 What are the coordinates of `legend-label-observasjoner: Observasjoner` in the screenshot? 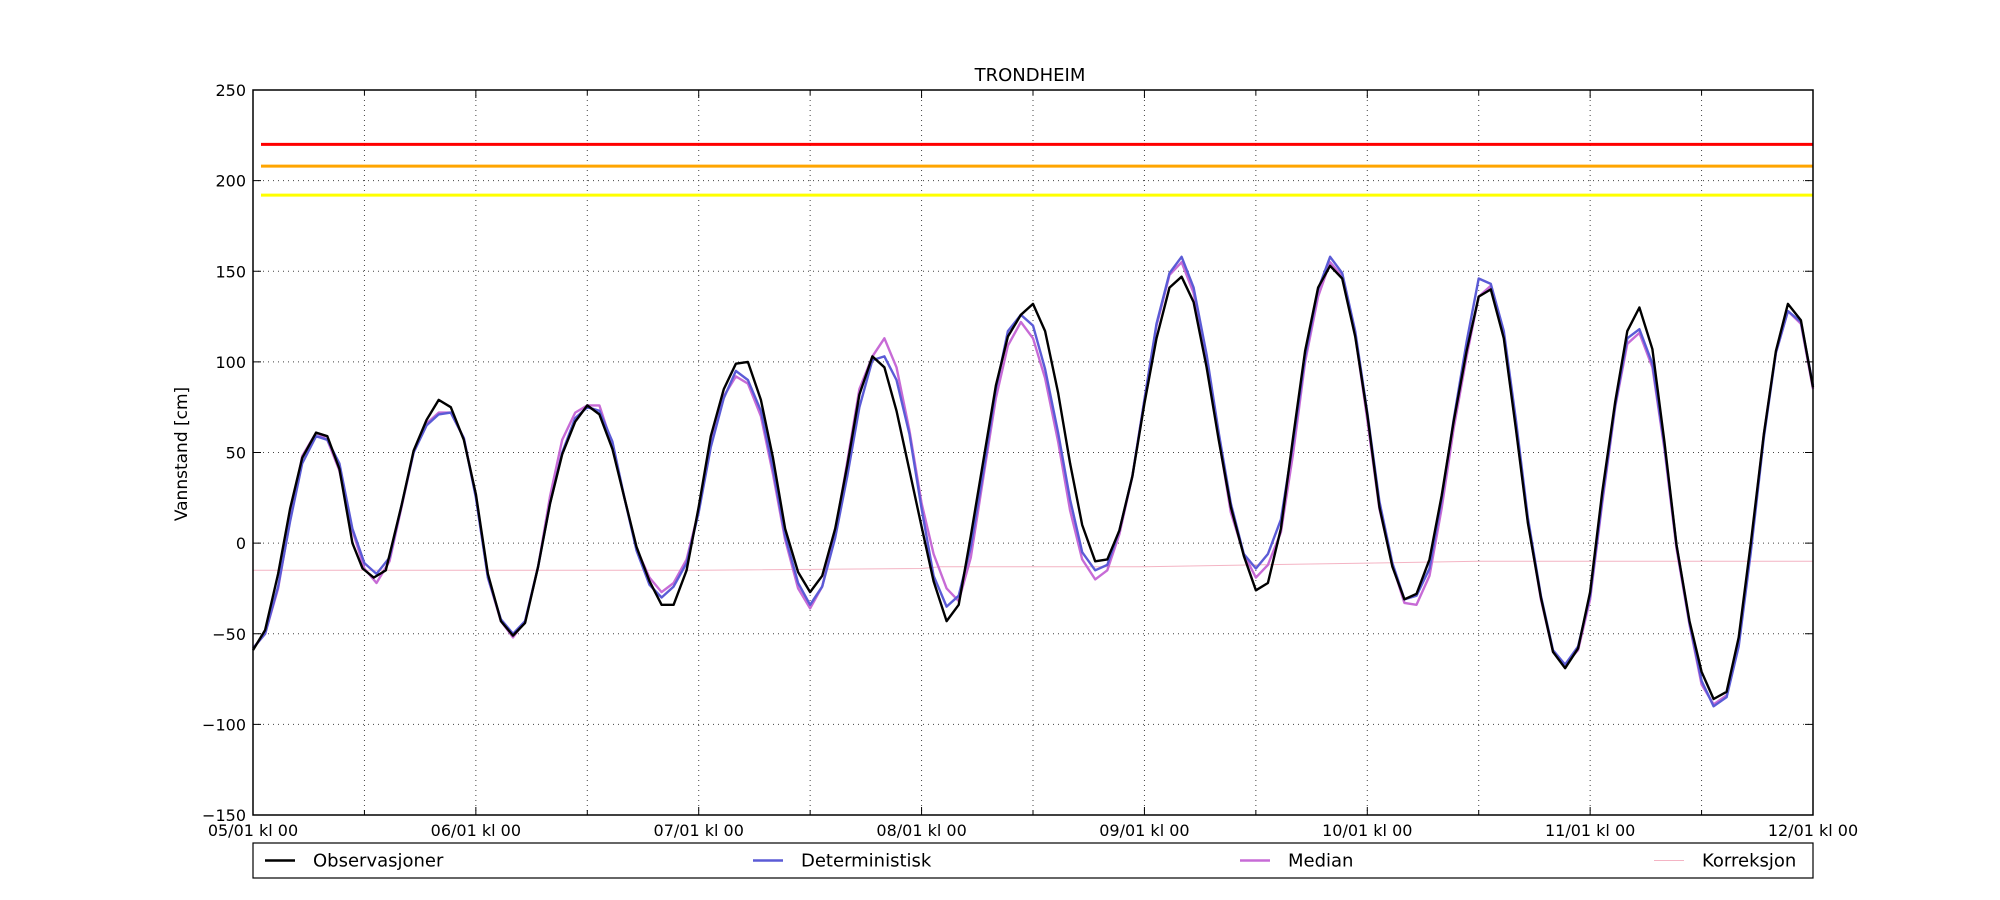 It's located at (378, 861).